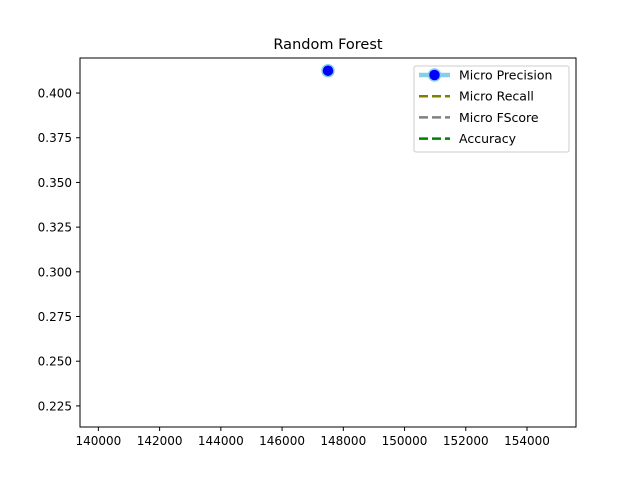  Describe the element at coordinates (55, 406) in the screenshot. I see `y-tick-label: 0.225` at that location.